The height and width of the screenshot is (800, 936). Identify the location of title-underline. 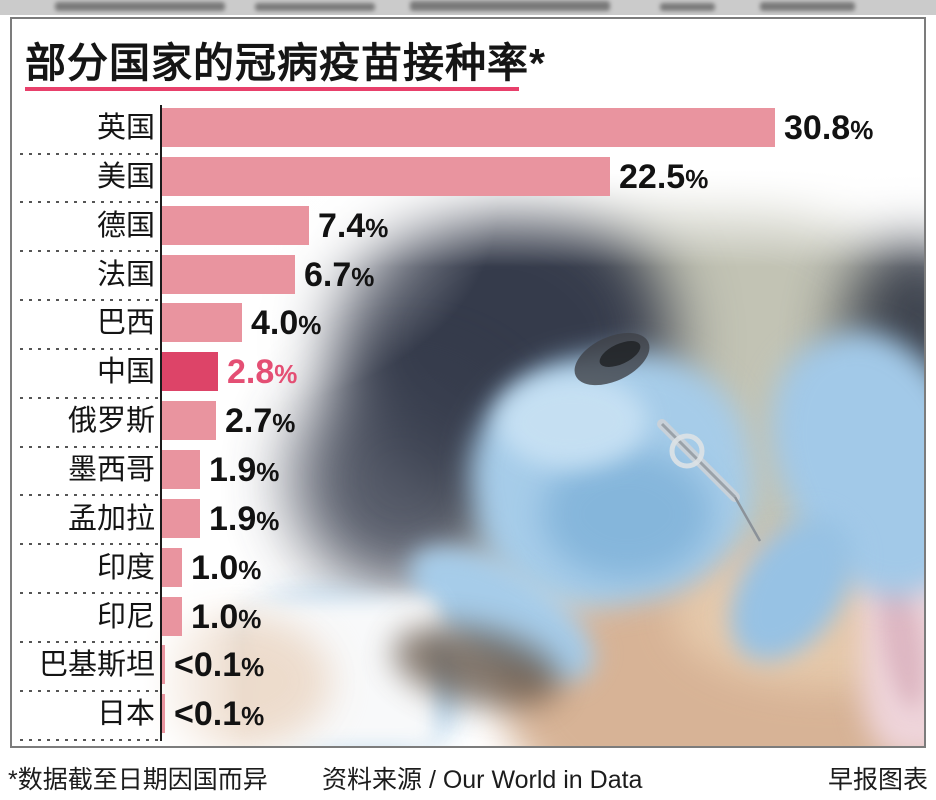
(272, 89).